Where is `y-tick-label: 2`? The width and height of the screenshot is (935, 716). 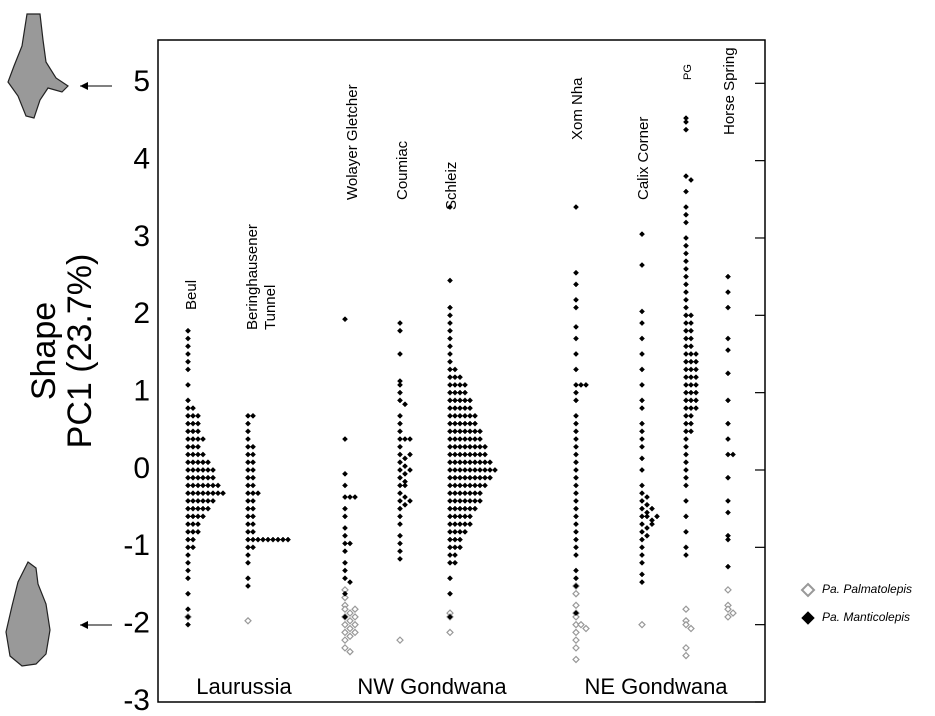 y-tick-label: 2 is located at coordinates (141, 313).